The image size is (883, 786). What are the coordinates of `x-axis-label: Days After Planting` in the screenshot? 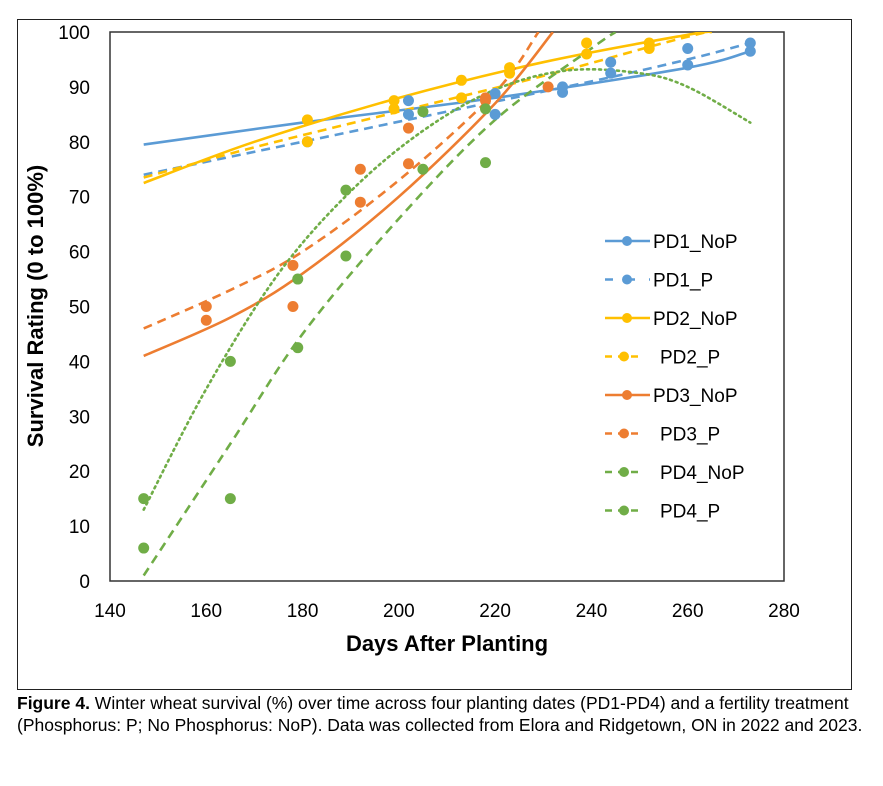 It's located at (447, 643).